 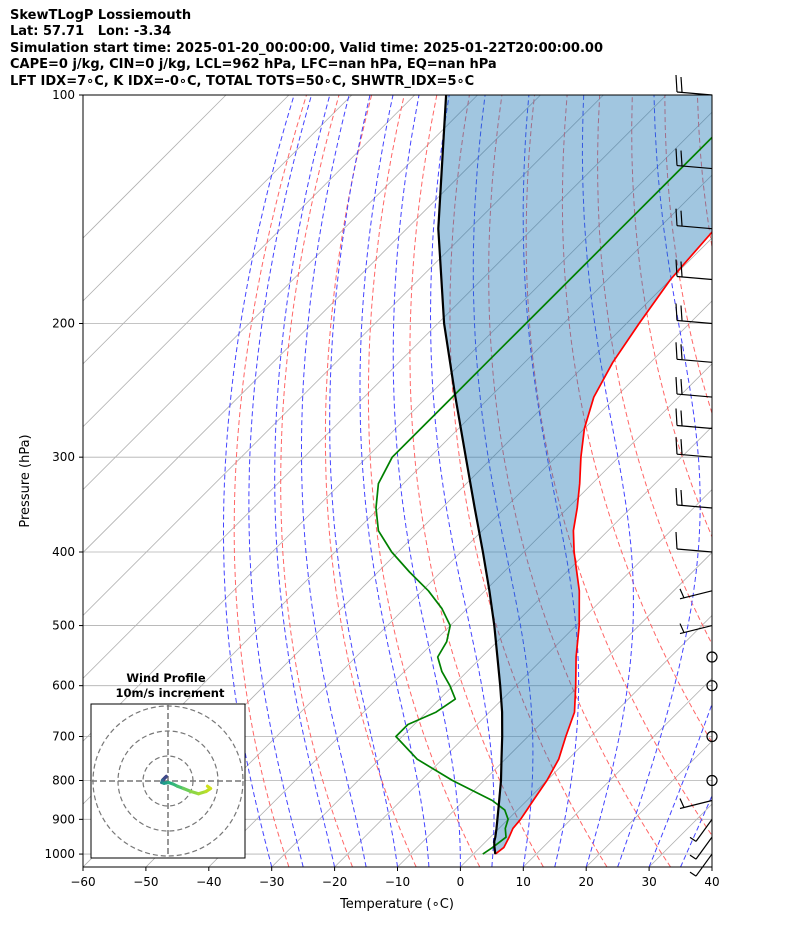 What do you see at coordinates (63, 819) in the screenshot?
I see `y-tick-label-900: 900` at bounding box center [63, 819].